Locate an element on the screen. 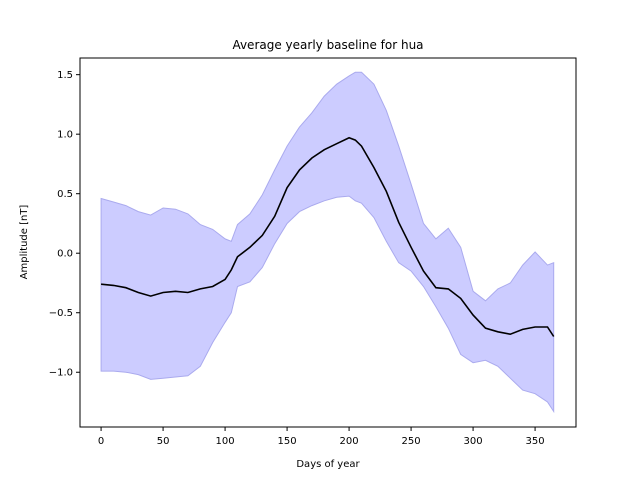  chart-title: Average yearly baseline for hua is located at coordinates (327, 45).